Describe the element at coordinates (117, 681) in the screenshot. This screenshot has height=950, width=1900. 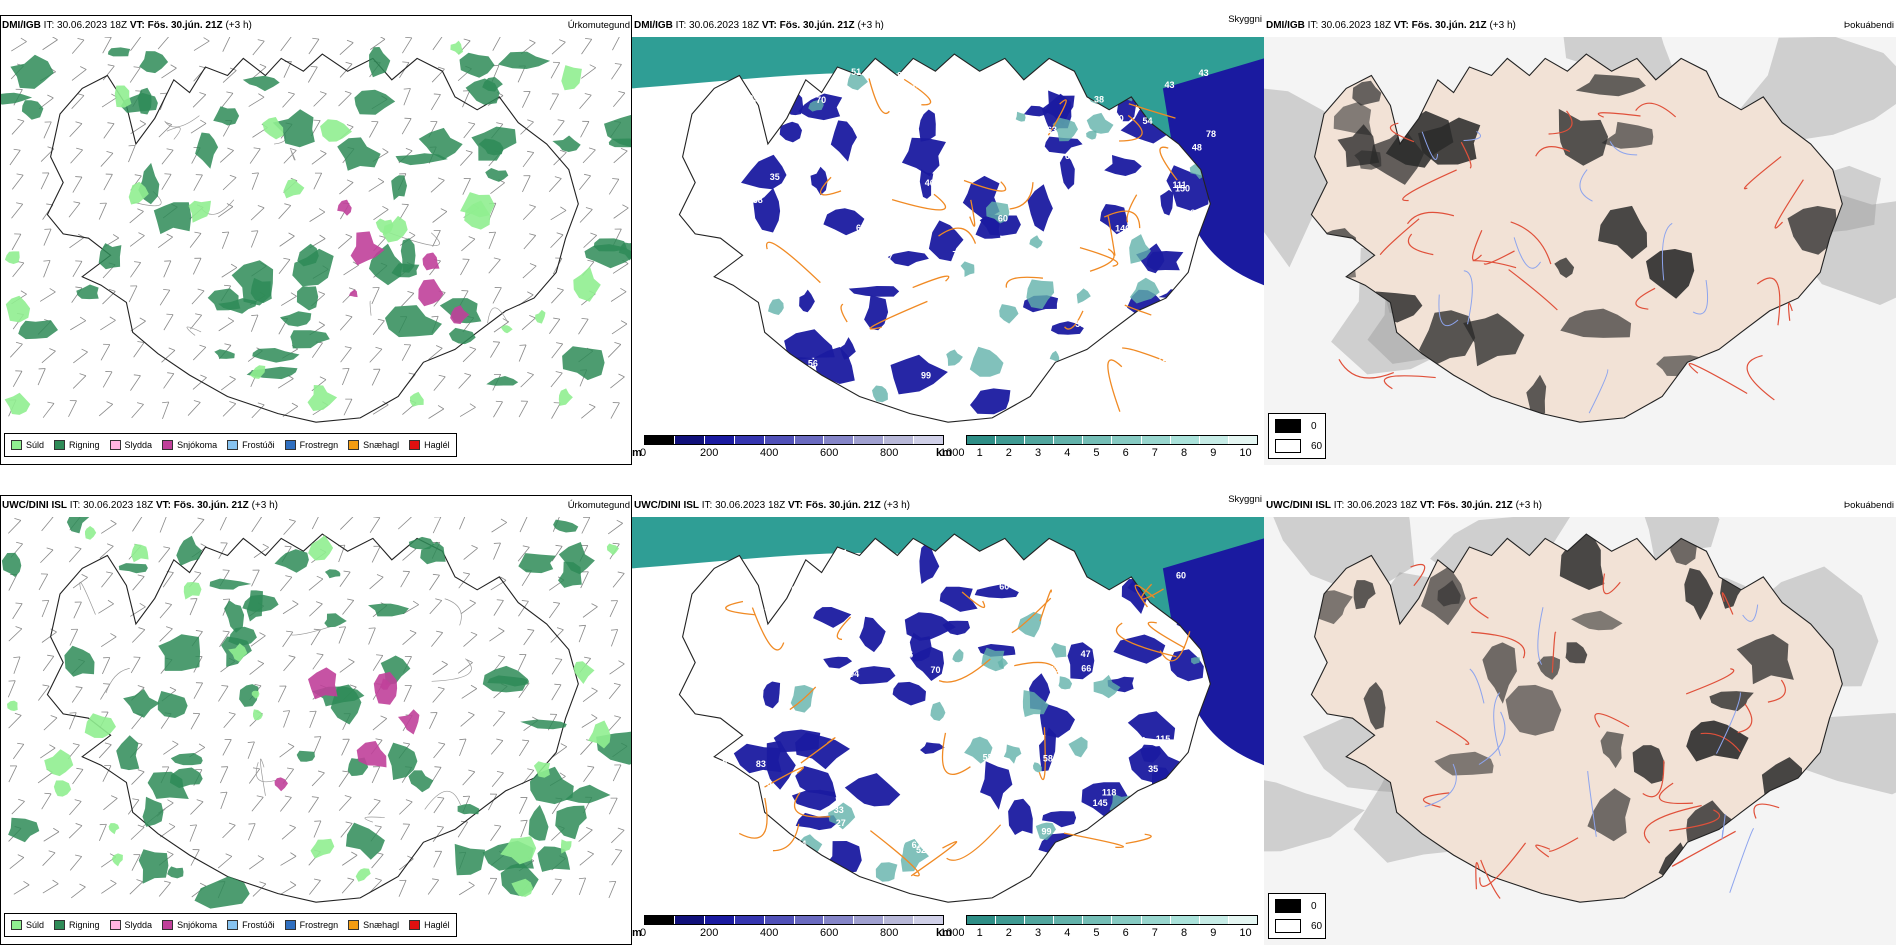
I see `region-border` at that location.